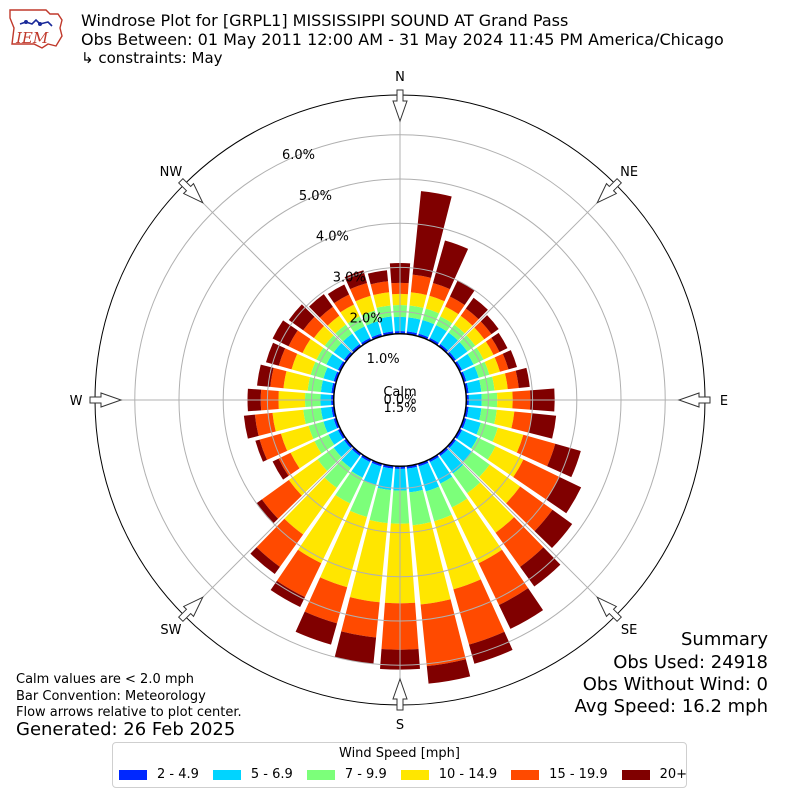  What do you see at coordinates (111, 696) in the screenshot?
I see `bar-convention-note: Bar Convention: Meteorology` at bounding box center [111, 696].